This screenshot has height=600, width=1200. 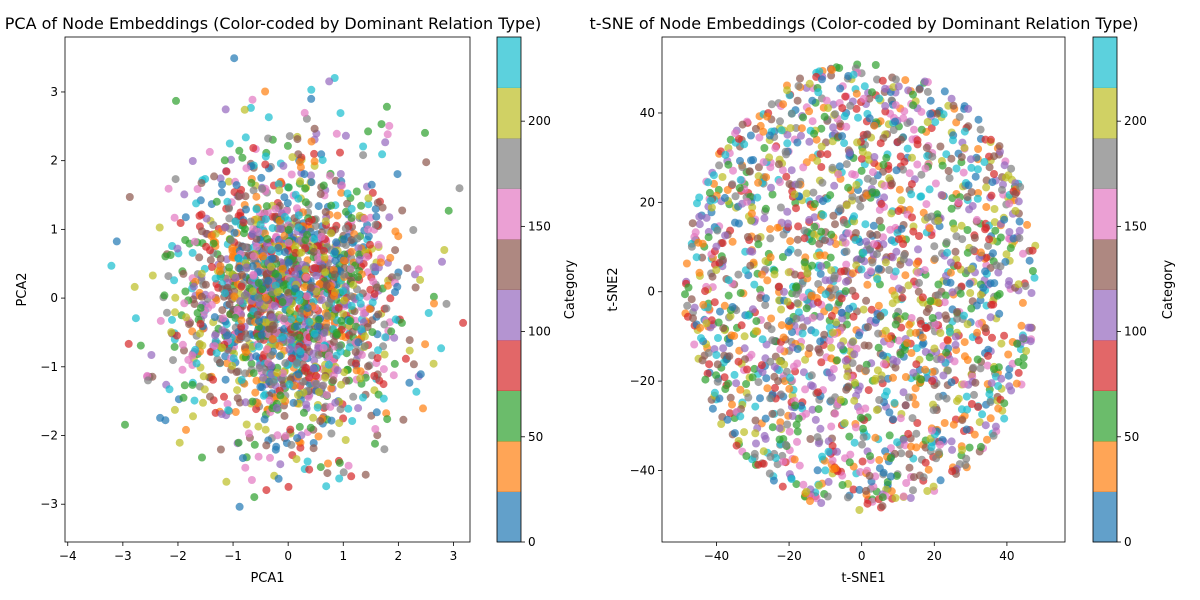 What do you see at coordinates (613, 289) in the screenshot?
I see `y-axis-label: t-SNE2` at bounding box center [613, 289].